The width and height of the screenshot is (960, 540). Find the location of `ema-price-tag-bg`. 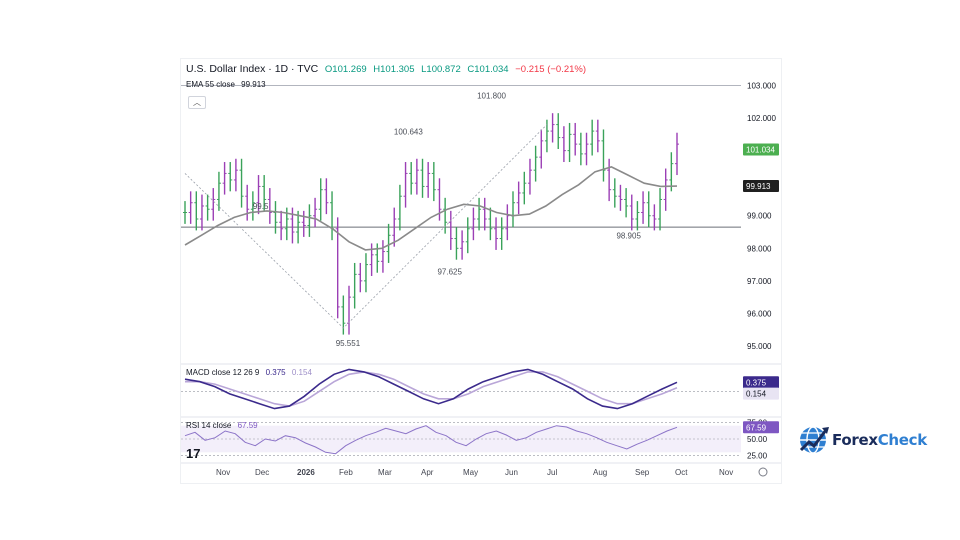

ema-price-tag-bg is located at coordinates (761, 186).